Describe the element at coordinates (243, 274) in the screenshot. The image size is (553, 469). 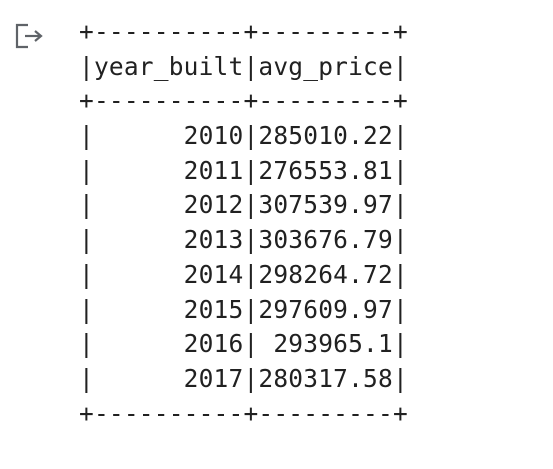
I see `table-row: | 2014|298264.72|` at that location.